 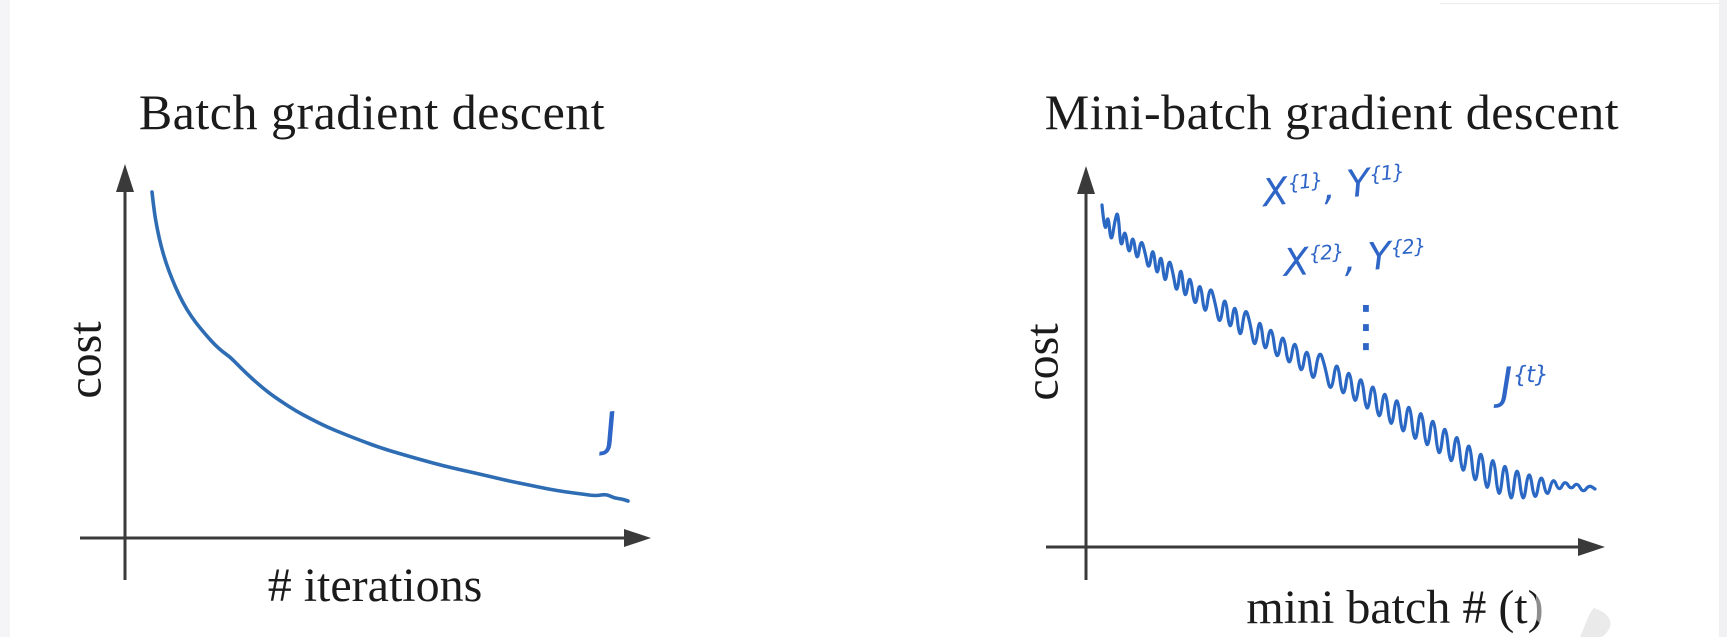 What do you see at coordinates (637, 538) in the screenshot?
I see `batch-x-axis-arrow-icon` at bounding box center [637, 538].